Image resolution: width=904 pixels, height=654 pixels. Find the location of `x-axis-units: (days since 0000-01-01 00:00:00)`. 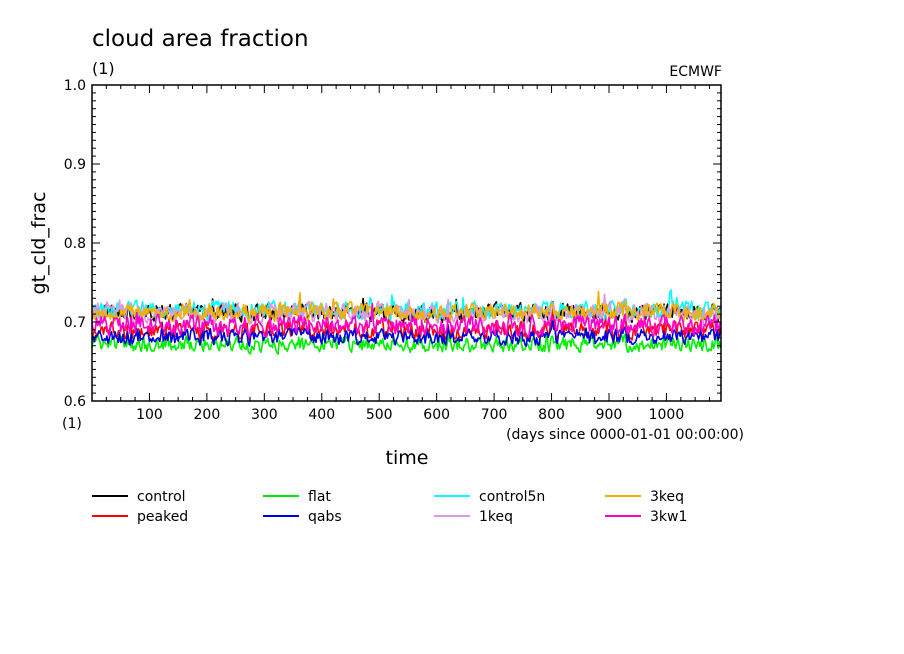

x-axis-units: (days since 0000-01-01 00:00:00) is located at coordinates (625, 435).